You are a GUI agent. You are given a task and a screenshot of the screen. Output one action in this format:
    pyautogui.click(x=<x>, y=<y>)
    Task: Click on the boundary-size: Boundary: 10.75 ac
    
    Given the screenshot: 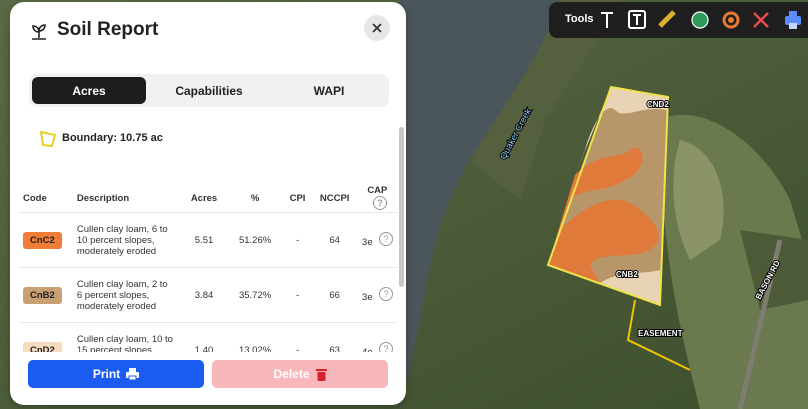 What is the action you would take?
    pyautogui.click(x=112, y=138)
    